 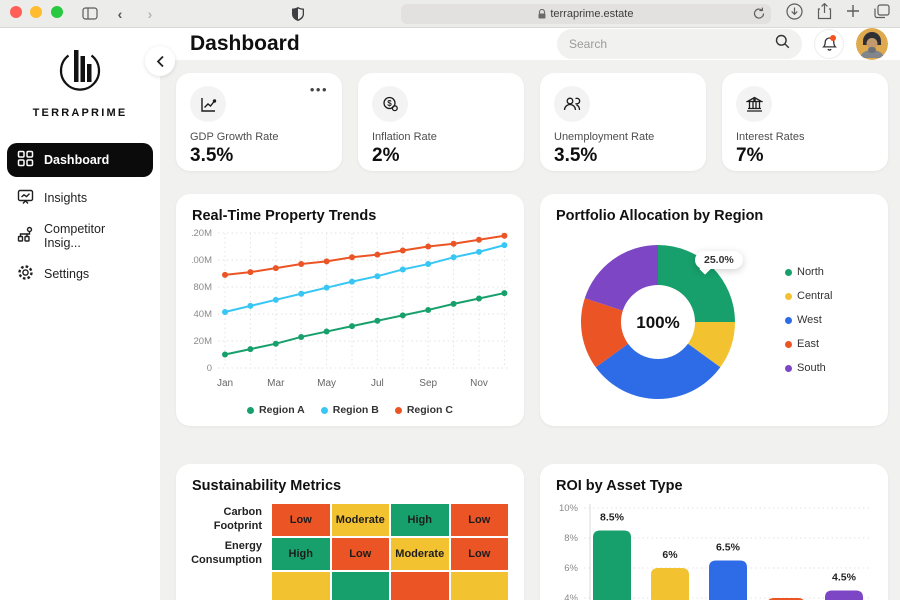 I want to click on donut-slice-west, so click(x=658, y=371).